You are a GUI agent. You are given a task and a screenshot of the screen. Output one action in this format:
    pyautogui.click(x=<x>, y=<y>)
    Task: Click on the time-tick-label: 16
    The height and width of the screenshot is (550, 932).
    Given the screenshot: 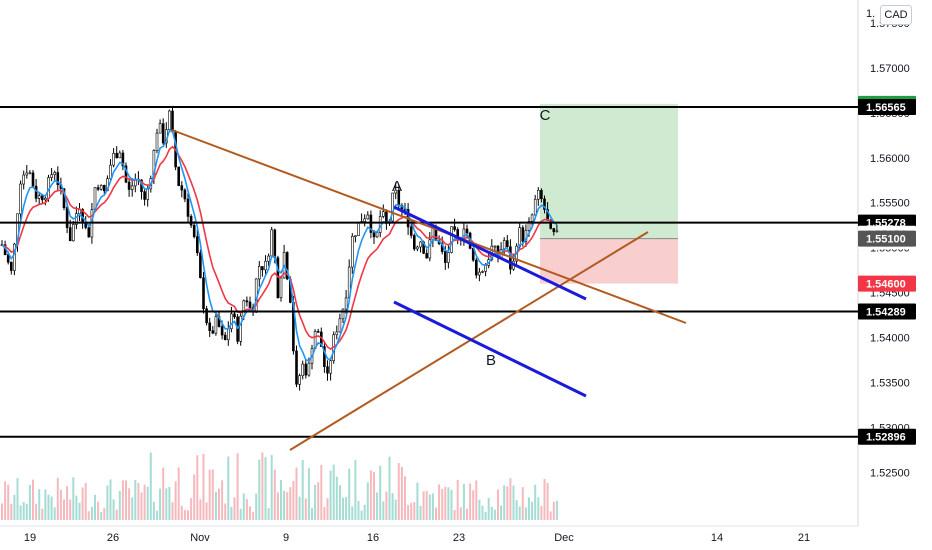 What is the action you would take?
    pyautogui.click(x=373, y=538)
    